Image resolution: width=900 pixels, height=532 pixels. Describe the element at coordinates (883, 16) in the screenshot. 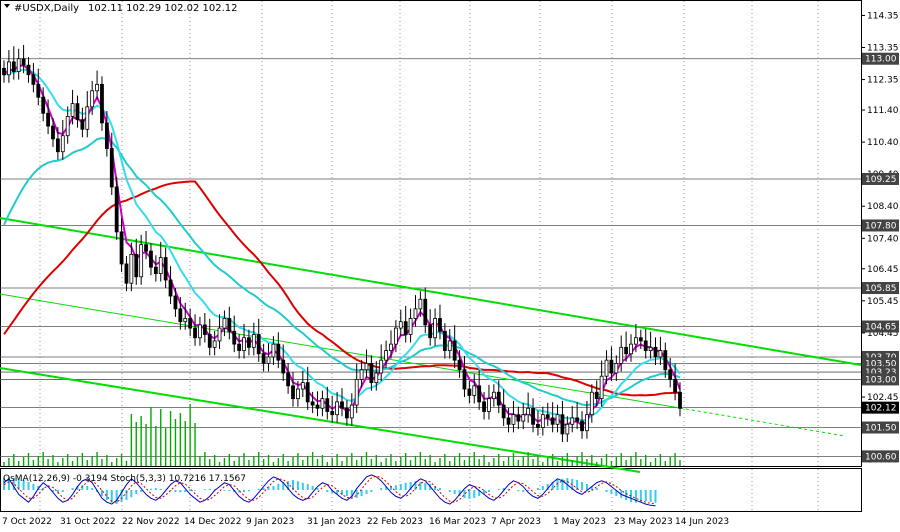

I see `y-tick-label: 114.35` at that location.